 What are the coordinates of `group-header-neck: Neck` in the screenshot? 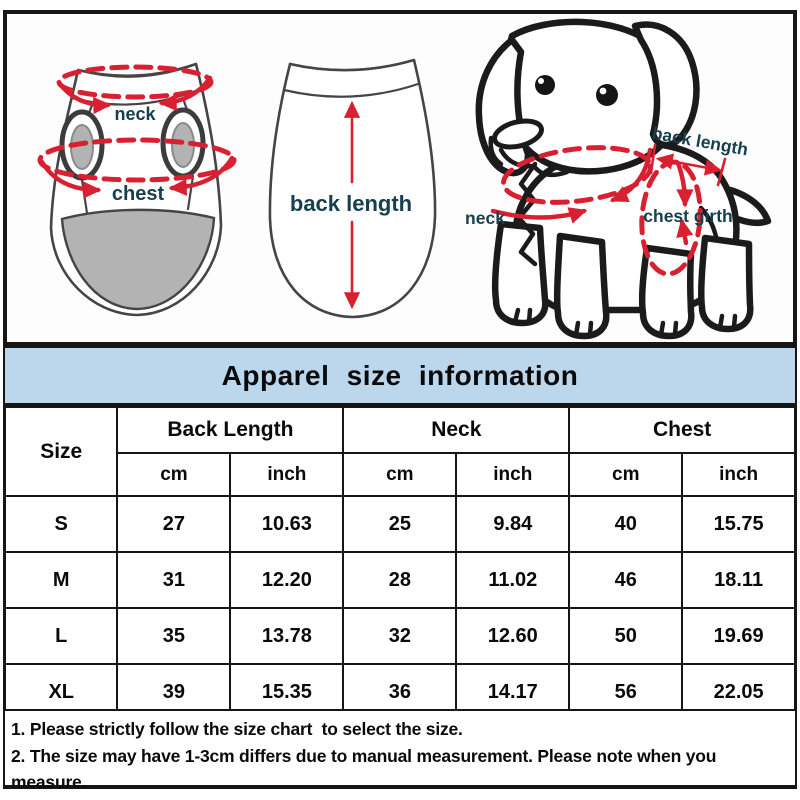 It's located at (456, 429).